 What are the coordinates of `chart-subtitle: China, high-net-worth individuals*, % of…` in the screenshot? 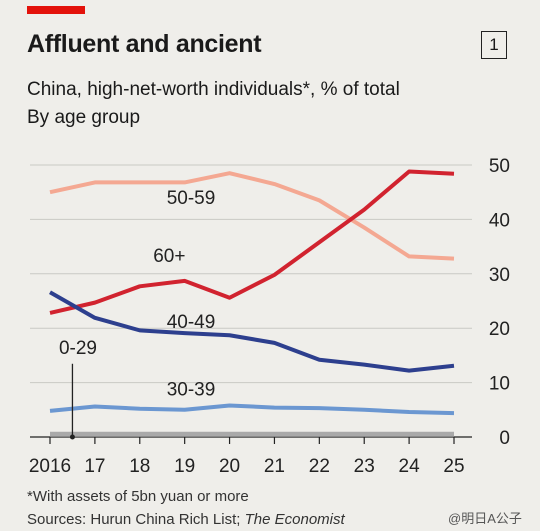 It's located at (213, 89).